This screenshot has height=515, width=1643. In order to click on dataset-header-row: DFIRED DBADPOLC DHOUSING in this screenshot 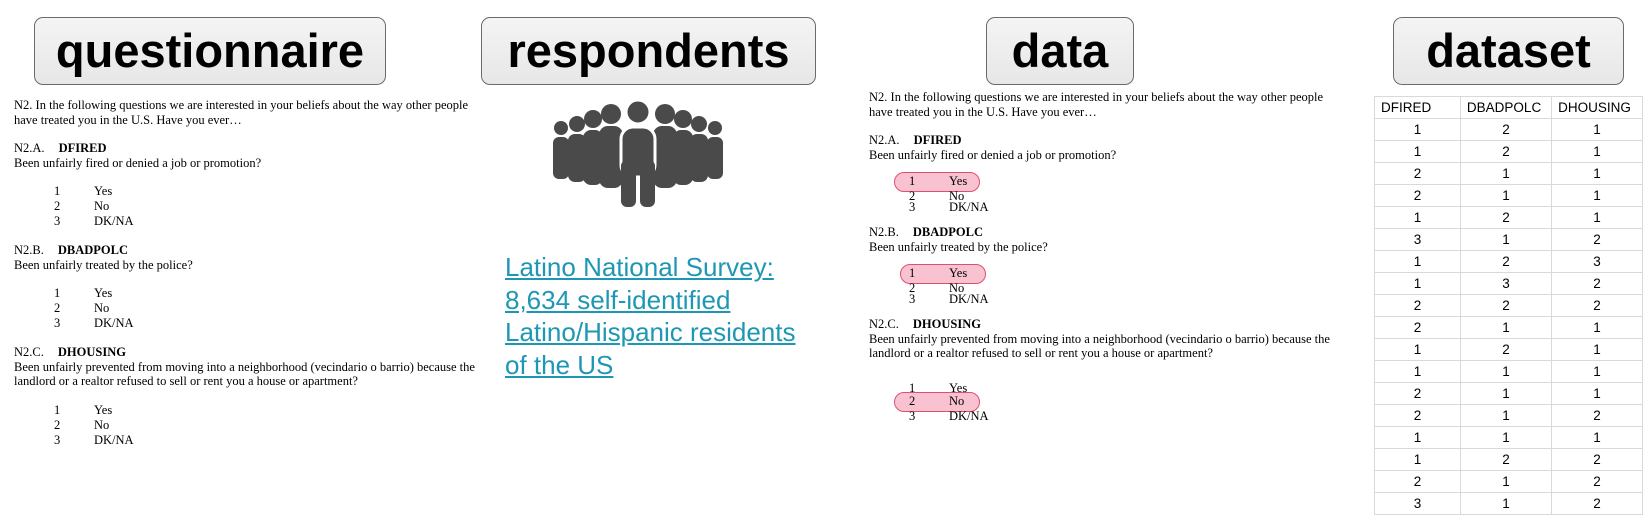, I will do `click(1508, 107)`.